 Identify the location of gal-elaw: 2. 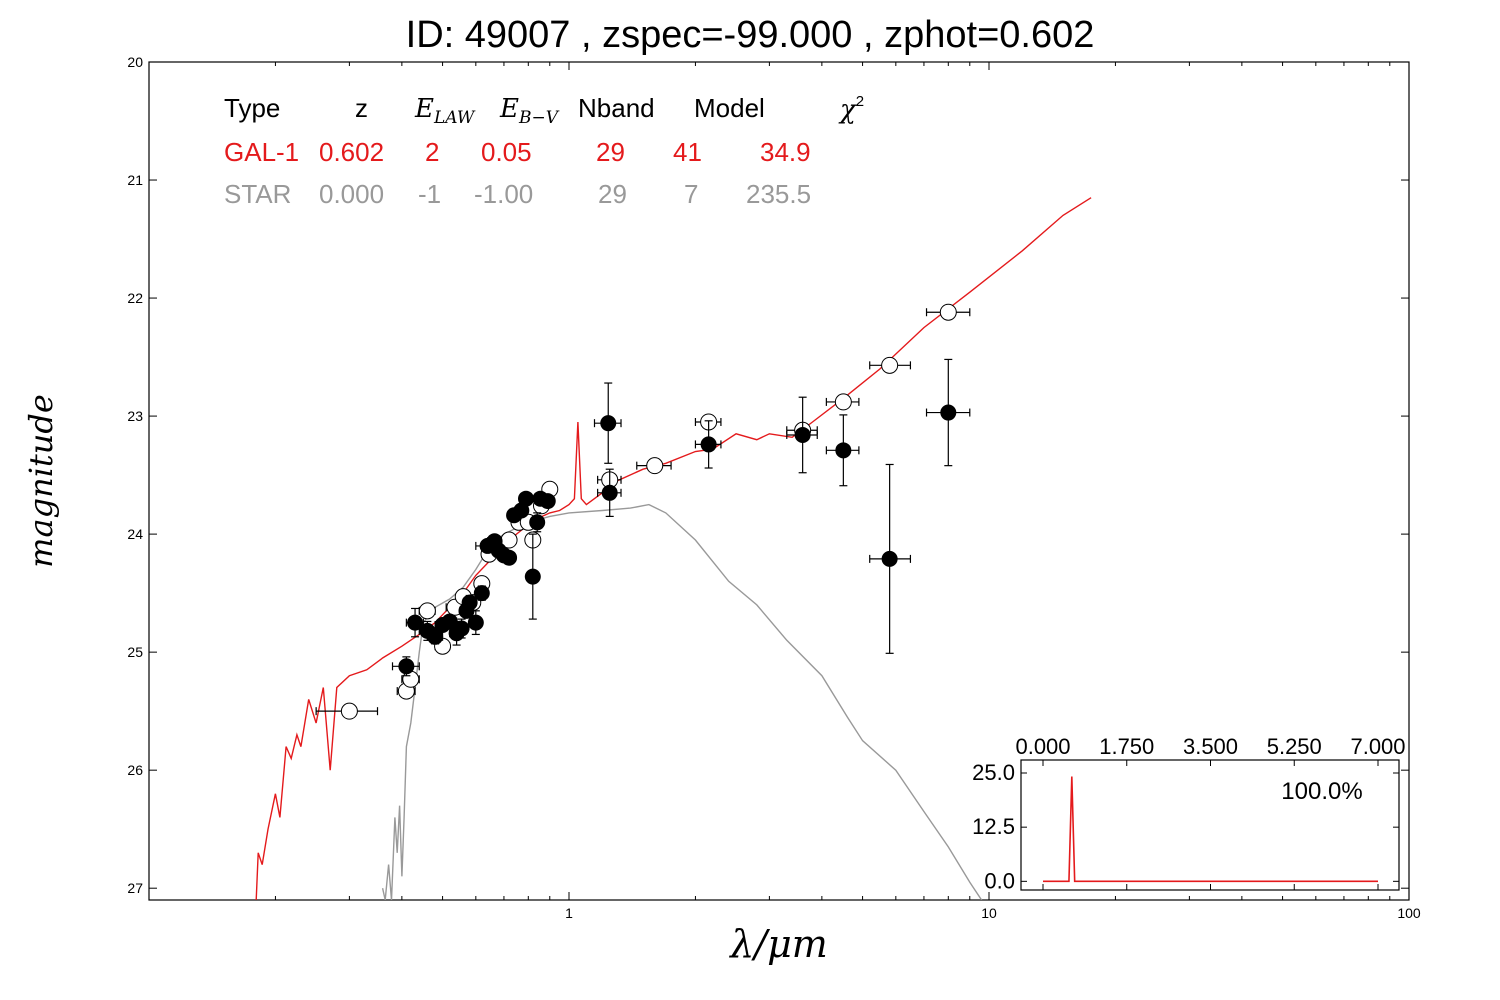
(432, 152).